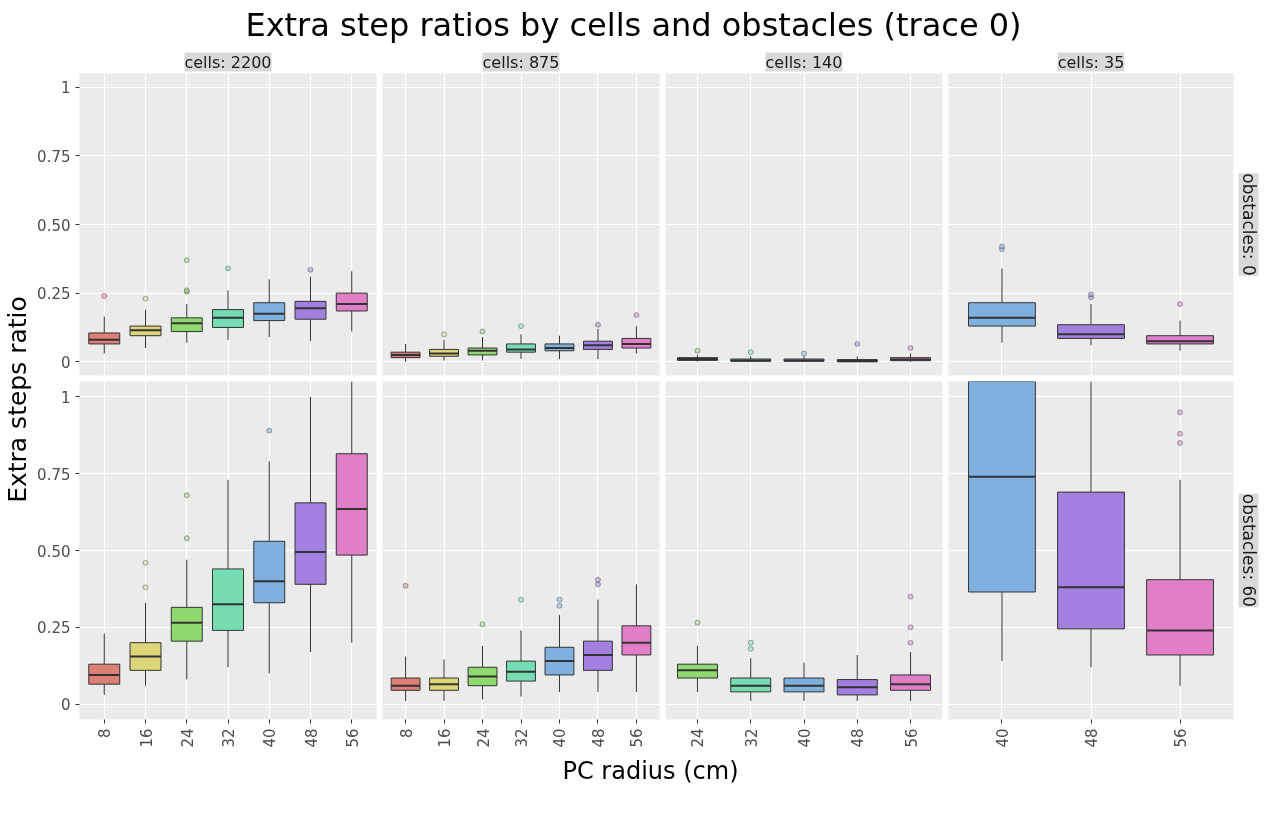  What do you see at coordinates (1248, 550) in the screenshot?
I see `y2-axis-title: obstacles: 60` at bounding box center [1248, 550].